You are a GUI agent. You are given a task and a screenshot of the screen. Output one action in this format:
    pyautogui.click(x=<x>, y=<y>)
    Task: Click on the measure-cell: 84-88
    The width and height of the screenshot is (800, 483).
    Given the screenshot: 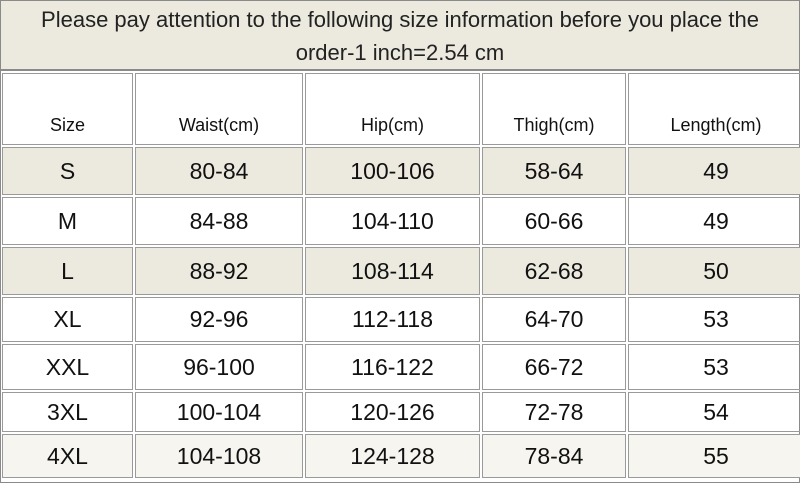 What is the action you would take?
    pyautogui.click(x=219, y=221)
    